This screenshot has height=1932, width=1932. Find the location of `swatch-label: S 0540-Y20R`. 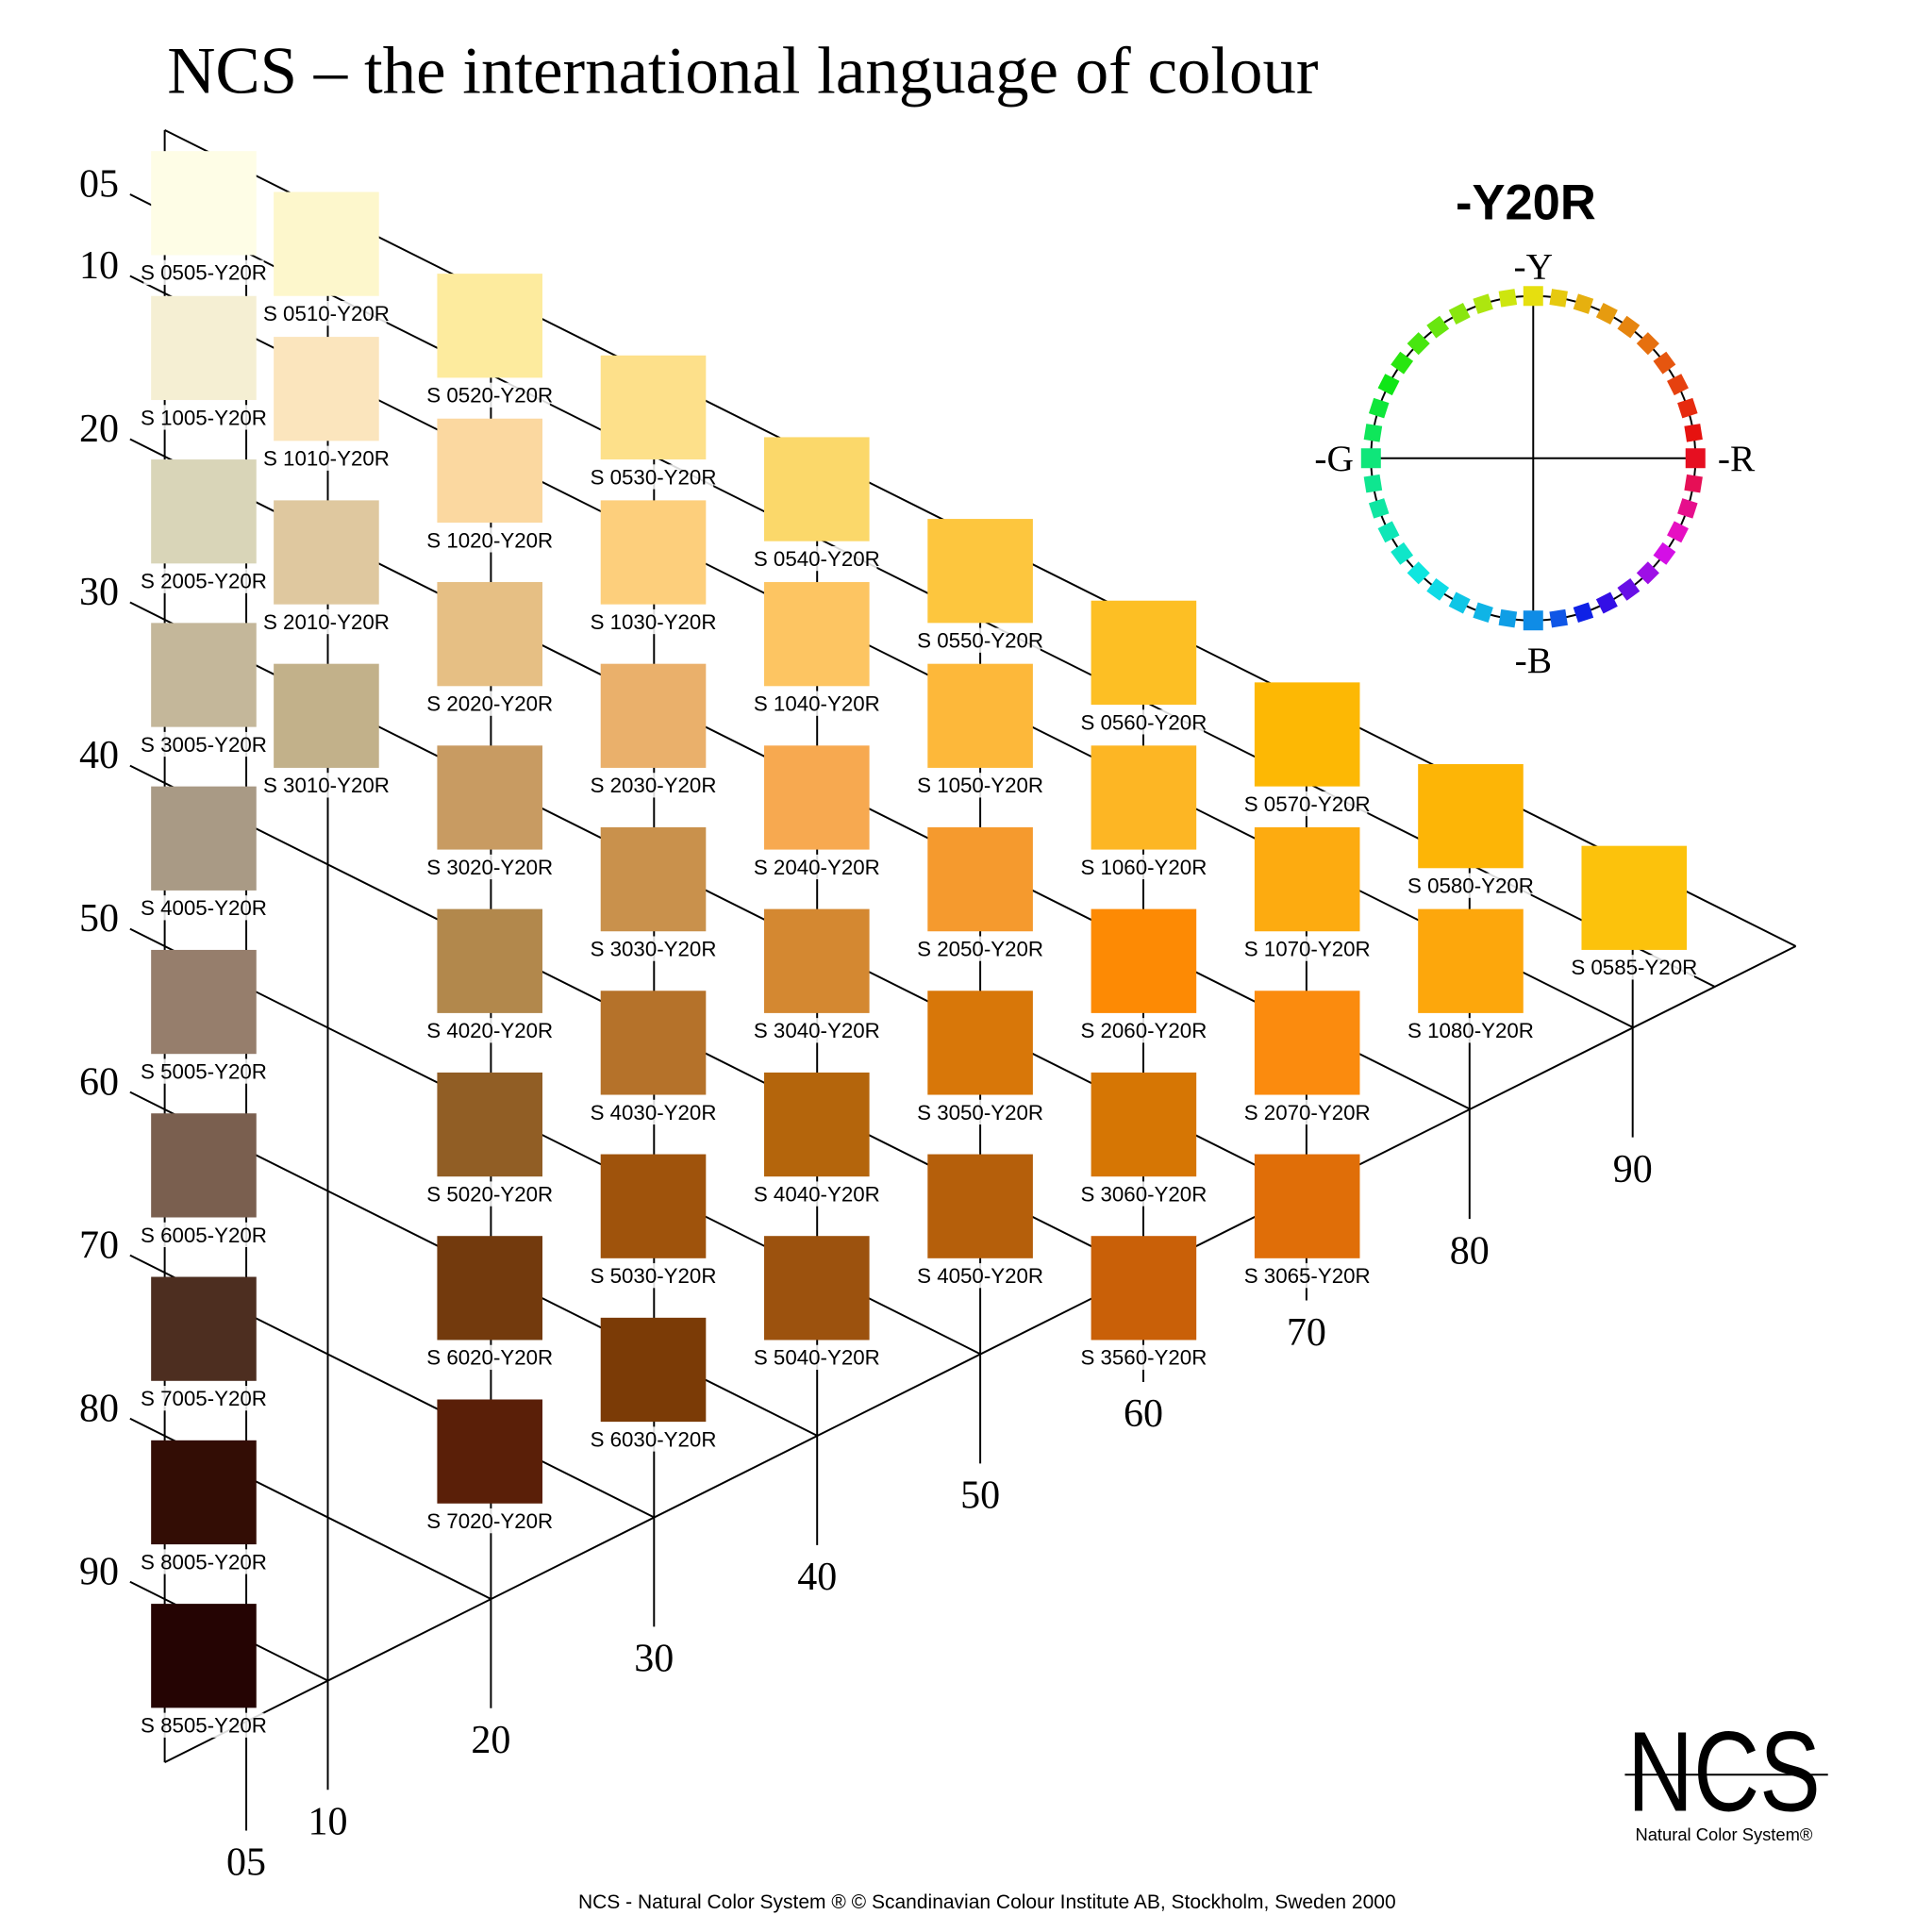

swatch-label: S 0540-Y20R is located at coordinates (817, 559).